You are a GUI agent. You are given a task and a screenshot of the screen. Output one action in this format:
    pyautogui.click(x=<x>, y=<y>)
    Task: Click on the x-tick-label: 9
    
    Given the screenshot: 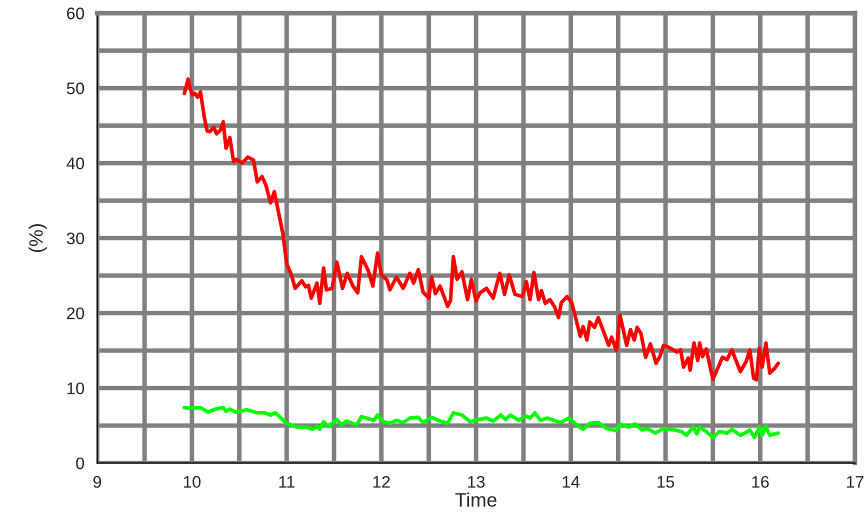 What is the action you would take?
    pyautogui.click(x=97, y=482)
    